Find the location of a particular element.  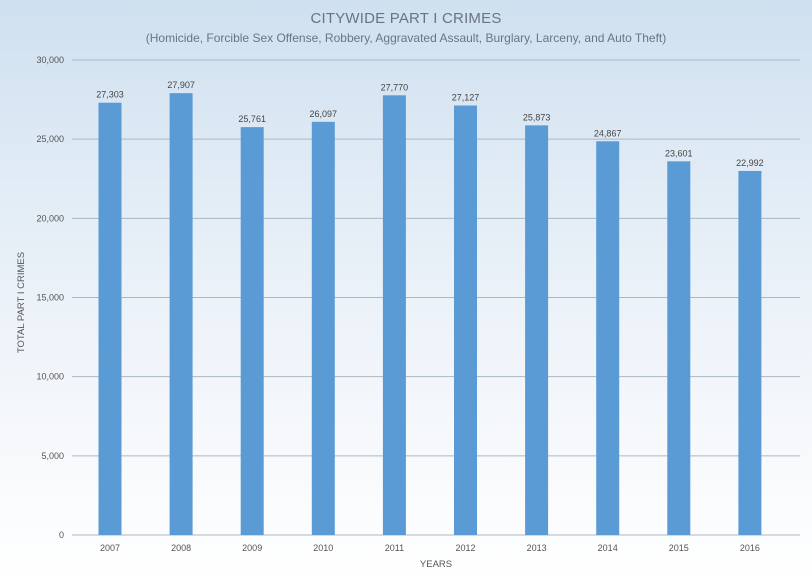

y-axis-title: TOTAL PART I CRIMES is located at coordinates (21, 302).